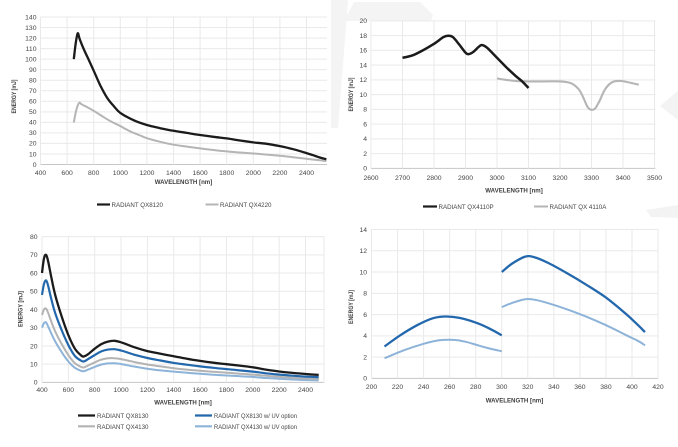  Describe the element at coordinates (370, 178) in the screenshot. I see `svg-text: 2600` at that location.